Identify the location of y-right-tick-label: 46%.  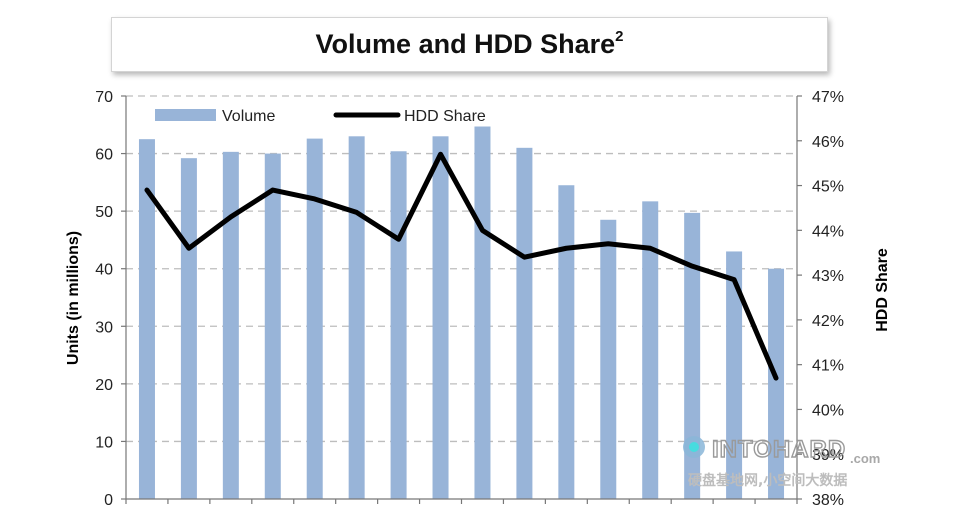
(828, 142).